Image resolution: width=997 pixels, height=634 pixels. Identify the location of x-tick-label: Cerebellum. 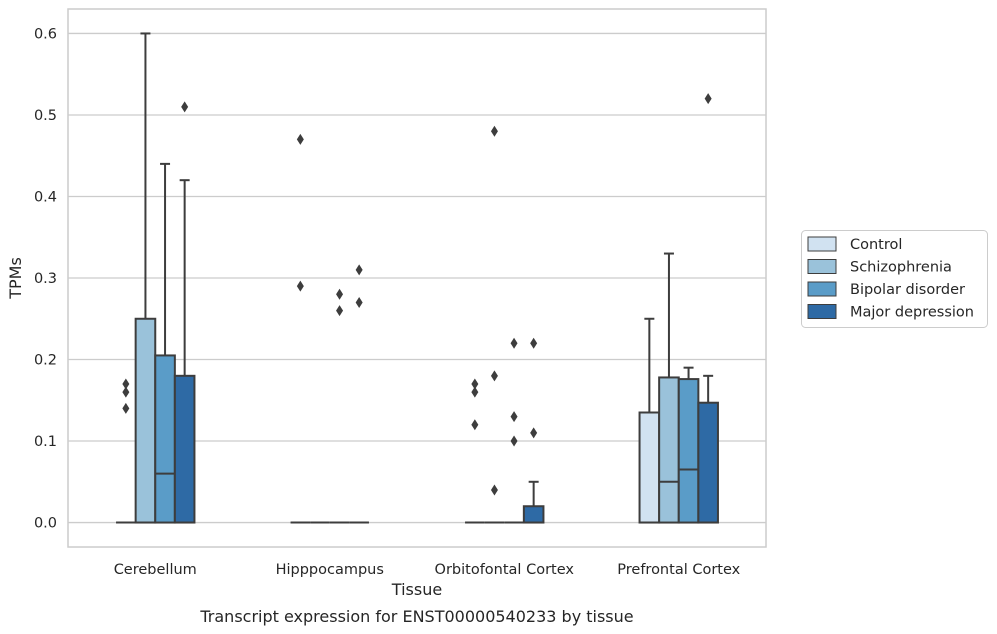
(155, 570).